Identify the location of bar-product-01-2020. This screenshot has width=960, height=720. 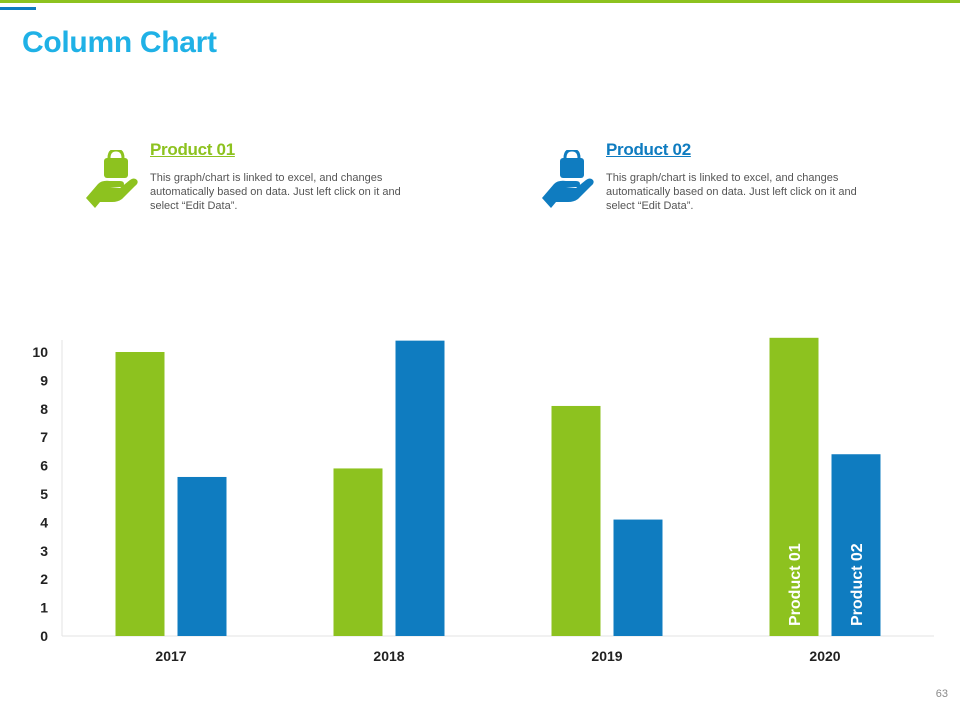
(794, 486).